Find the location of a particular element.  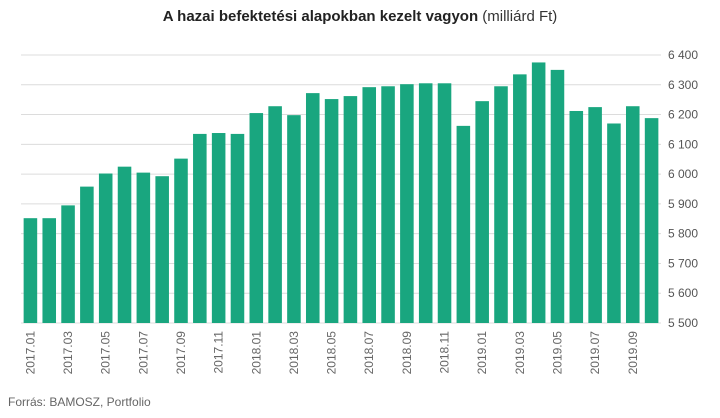

x-tick-label: 2018.09 is located at coordinates (407, 353).